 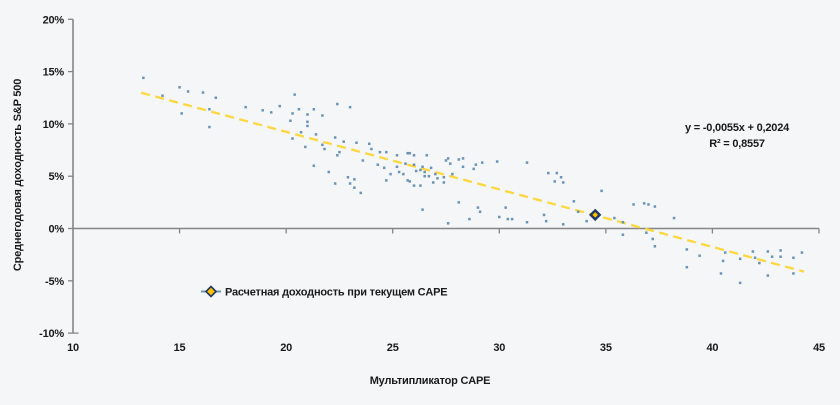 What do you see at coordinates (336, 293) in the screenshot?
I see `legend-label: Расчетная доходность при текущем CAPE` at bounding box center [336, 293].